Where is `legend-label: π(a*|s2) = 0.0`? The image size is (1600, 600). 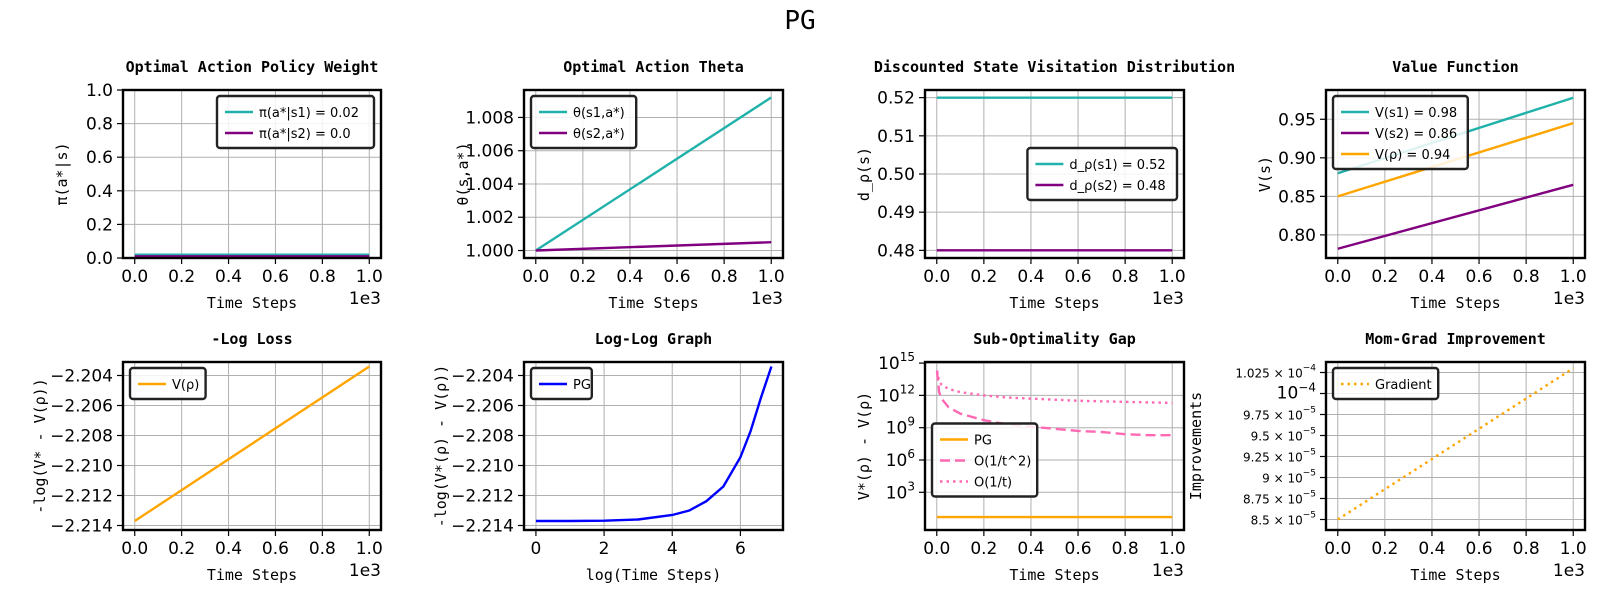 legend-label: π(a*|s2) = 0.0 is located at coordinates (305, 134).